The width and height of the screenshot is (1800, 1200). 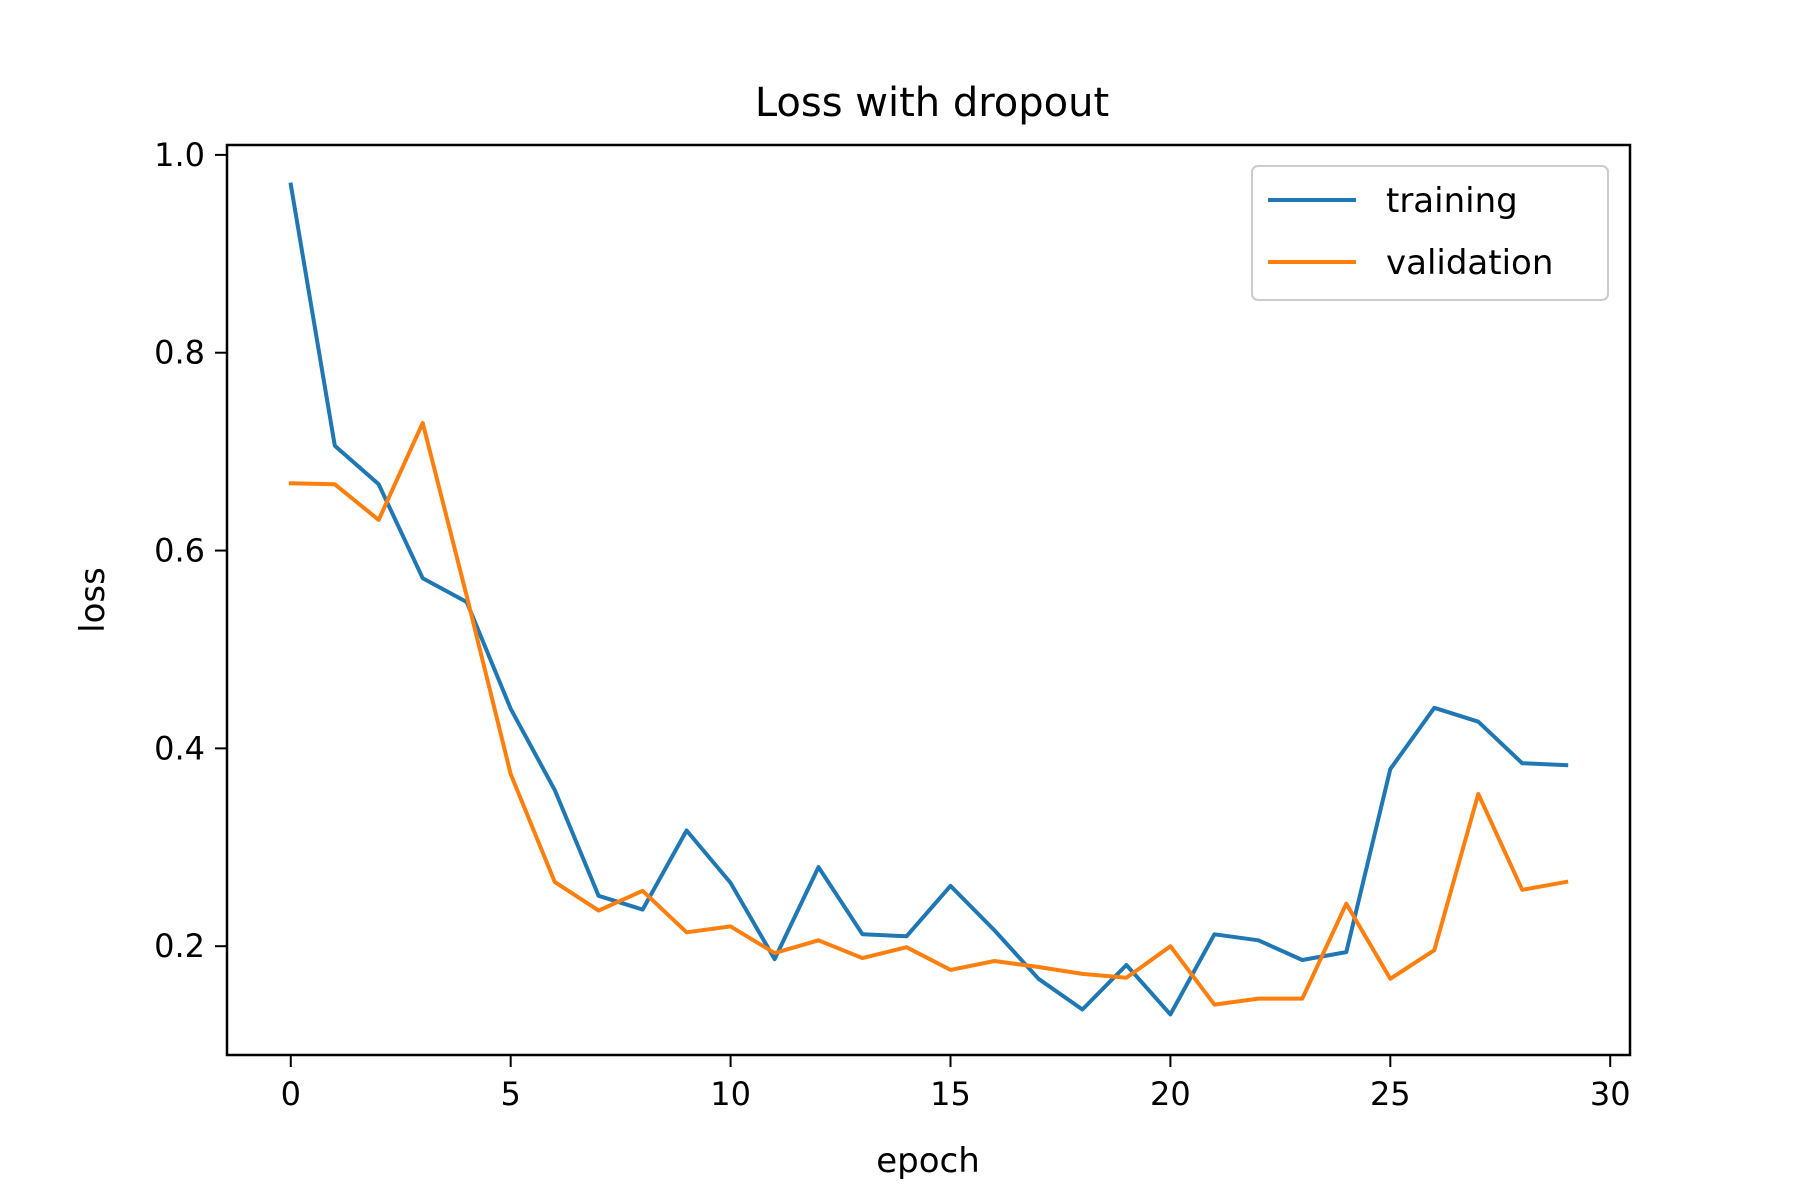 What do you see at coordinates (179, 551) in the screenshot?
I see `y-tick-label: 0.6` at bounding box center [179, 551].